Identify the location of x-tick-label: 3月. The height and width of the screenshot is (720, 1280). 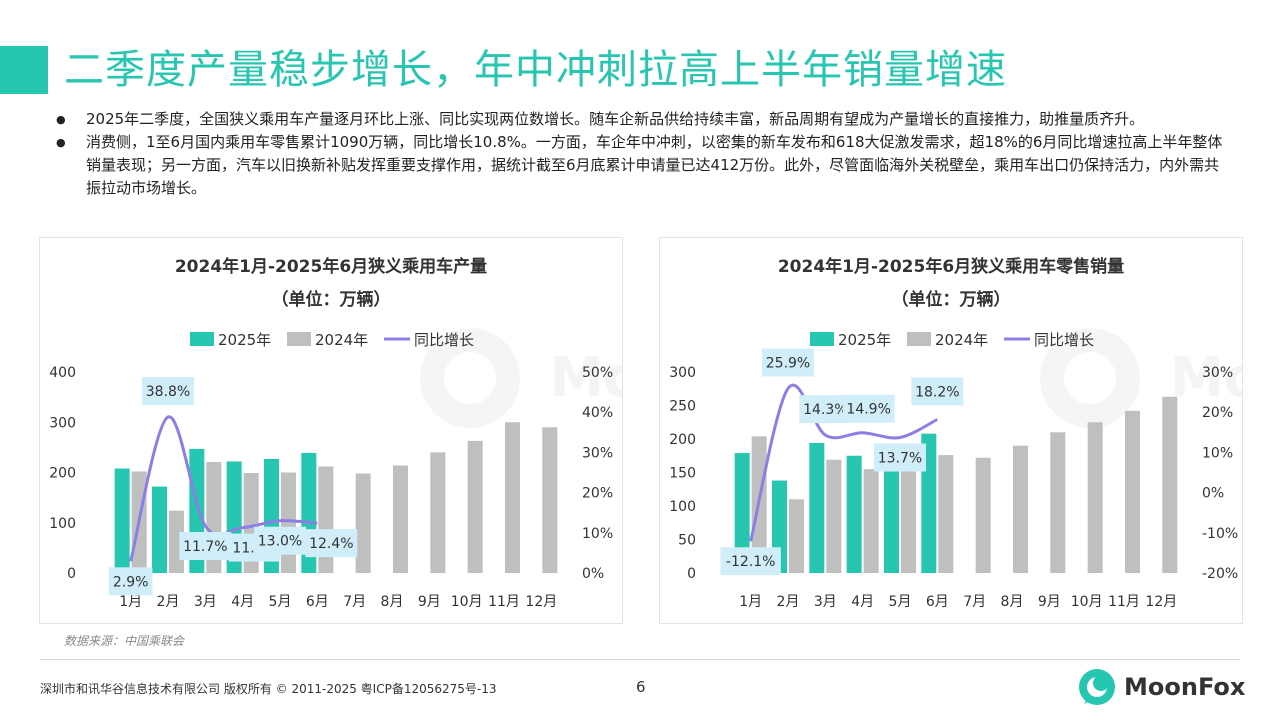
(825, 602).